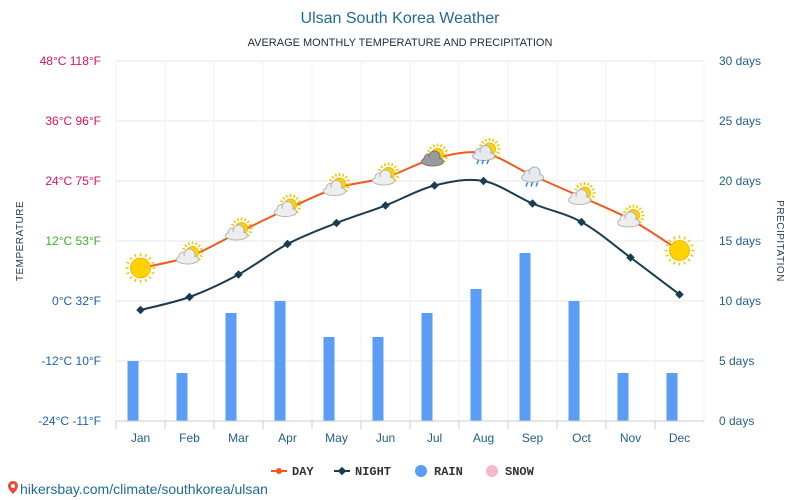 This screenshot has width=800, height=500. What do you see at coordinates (427, 367) in the screenshot?
I see `rain-bar-jul` at bounding box center [427, 367].